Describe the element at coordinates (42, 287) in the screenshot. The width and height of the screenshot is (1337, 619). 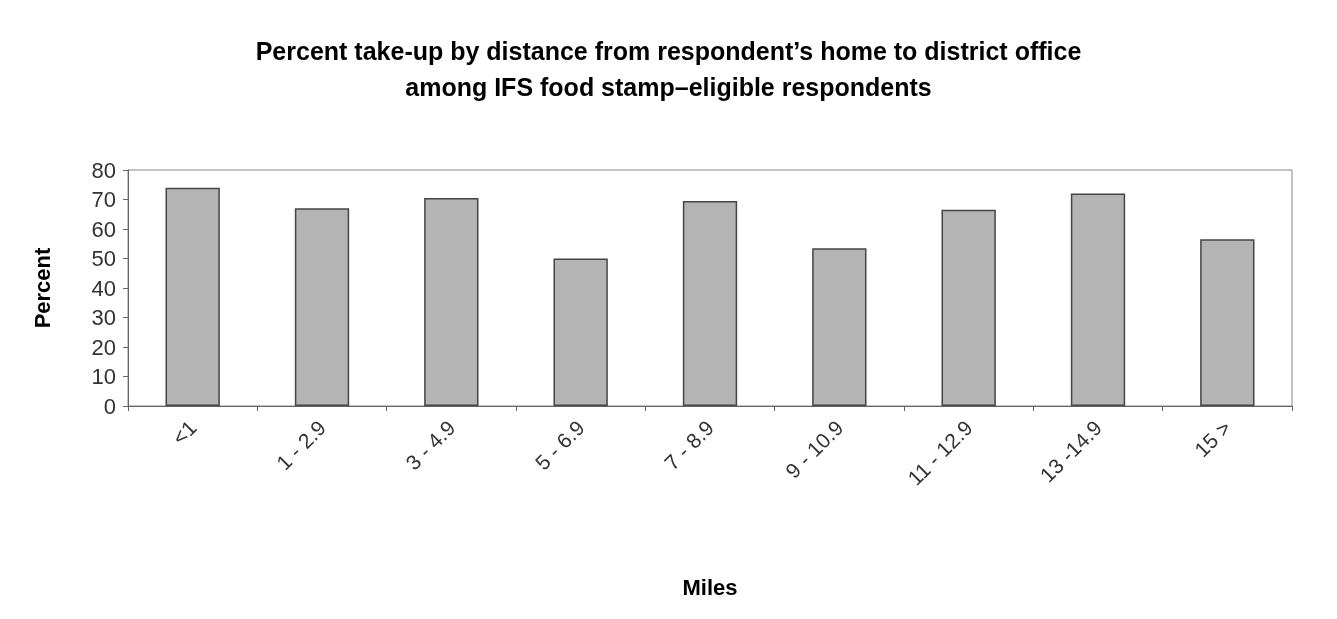
I see `y-axis-title: Percent` at that location.